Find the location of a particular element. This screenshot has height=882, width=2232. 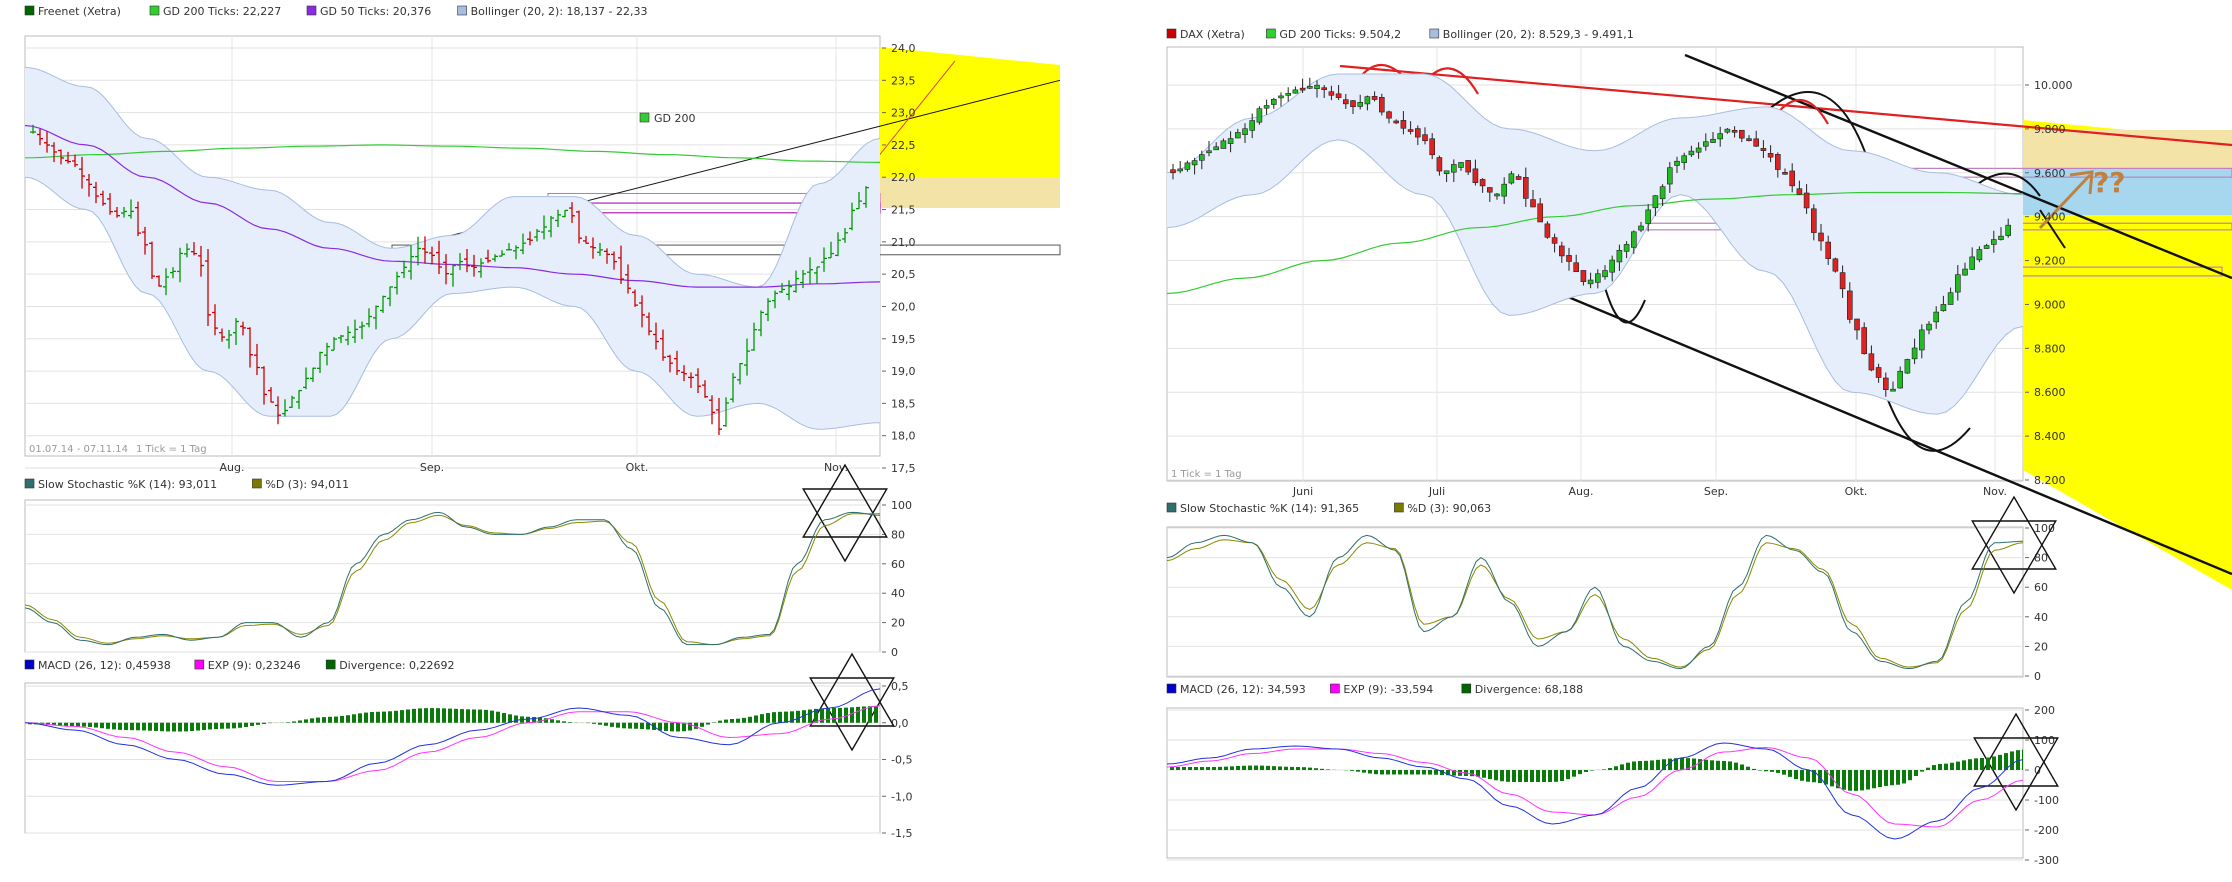

left-price-axis-label-0: 24,0 is located at coordinates (903, 48).